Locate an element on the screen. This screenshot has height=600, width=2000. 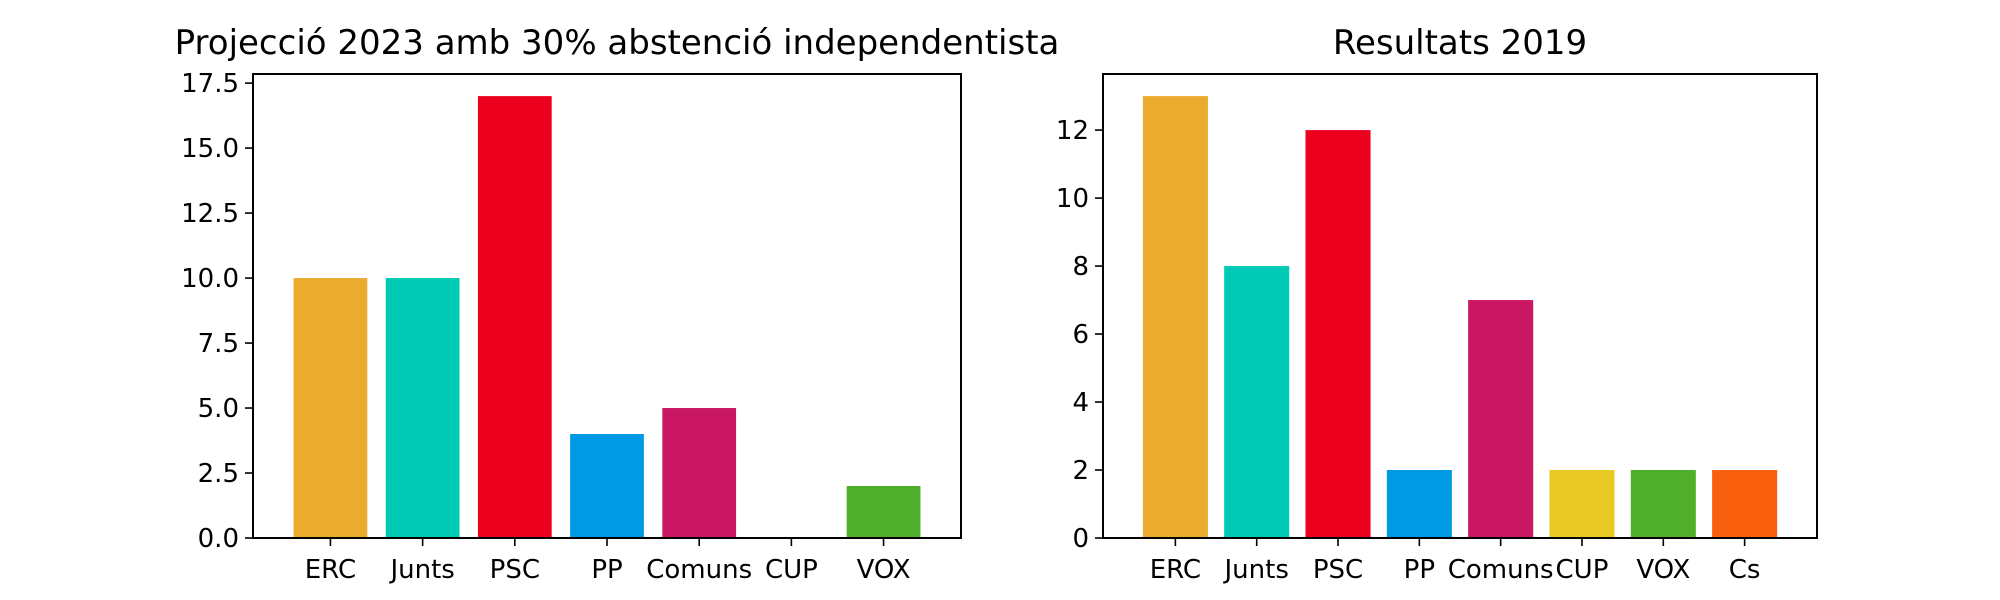
chart-left-bar-vox is located at coordinates (883, 512).